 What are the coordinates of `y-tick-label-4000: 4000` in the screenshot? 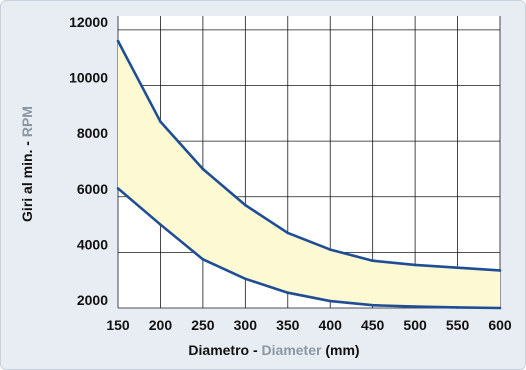 It's located at (92, 244).